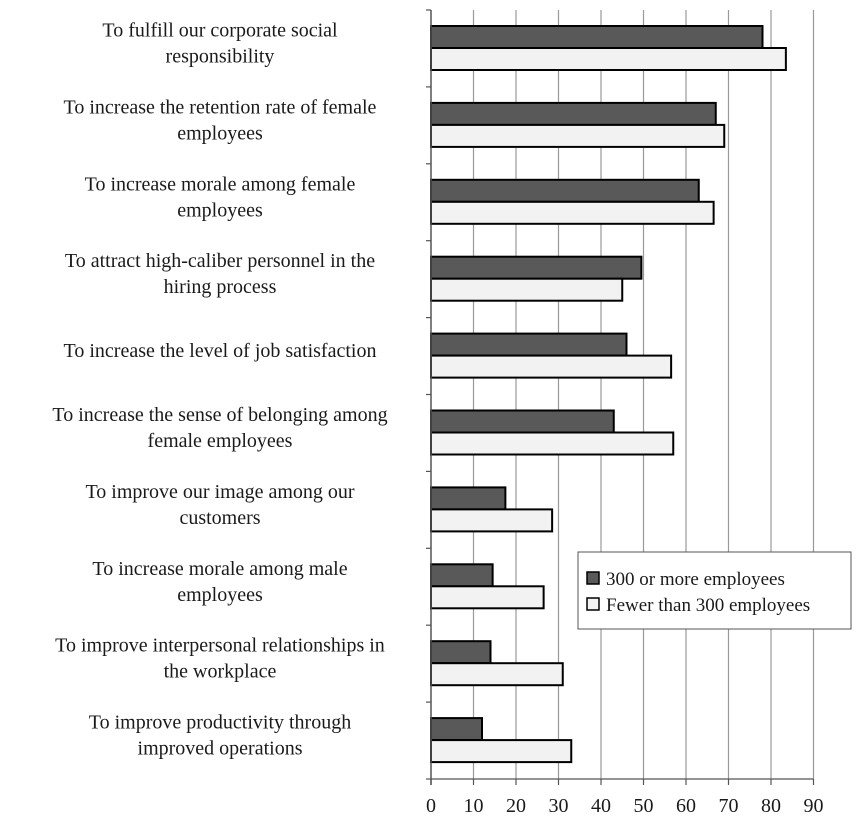 Image resolution: width=867 pixels, height=819 pixels. What do you see at coordinates (219, 569) in the screenshot?
I see `category-label: To increase morale among male` at bounding box center [219, 569].